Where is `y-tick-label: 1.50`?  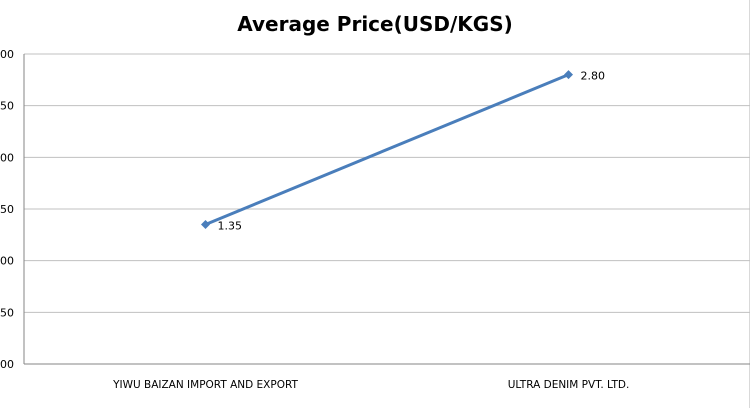 y-tick-label: 1.50 is located at coordinates (7, 209).